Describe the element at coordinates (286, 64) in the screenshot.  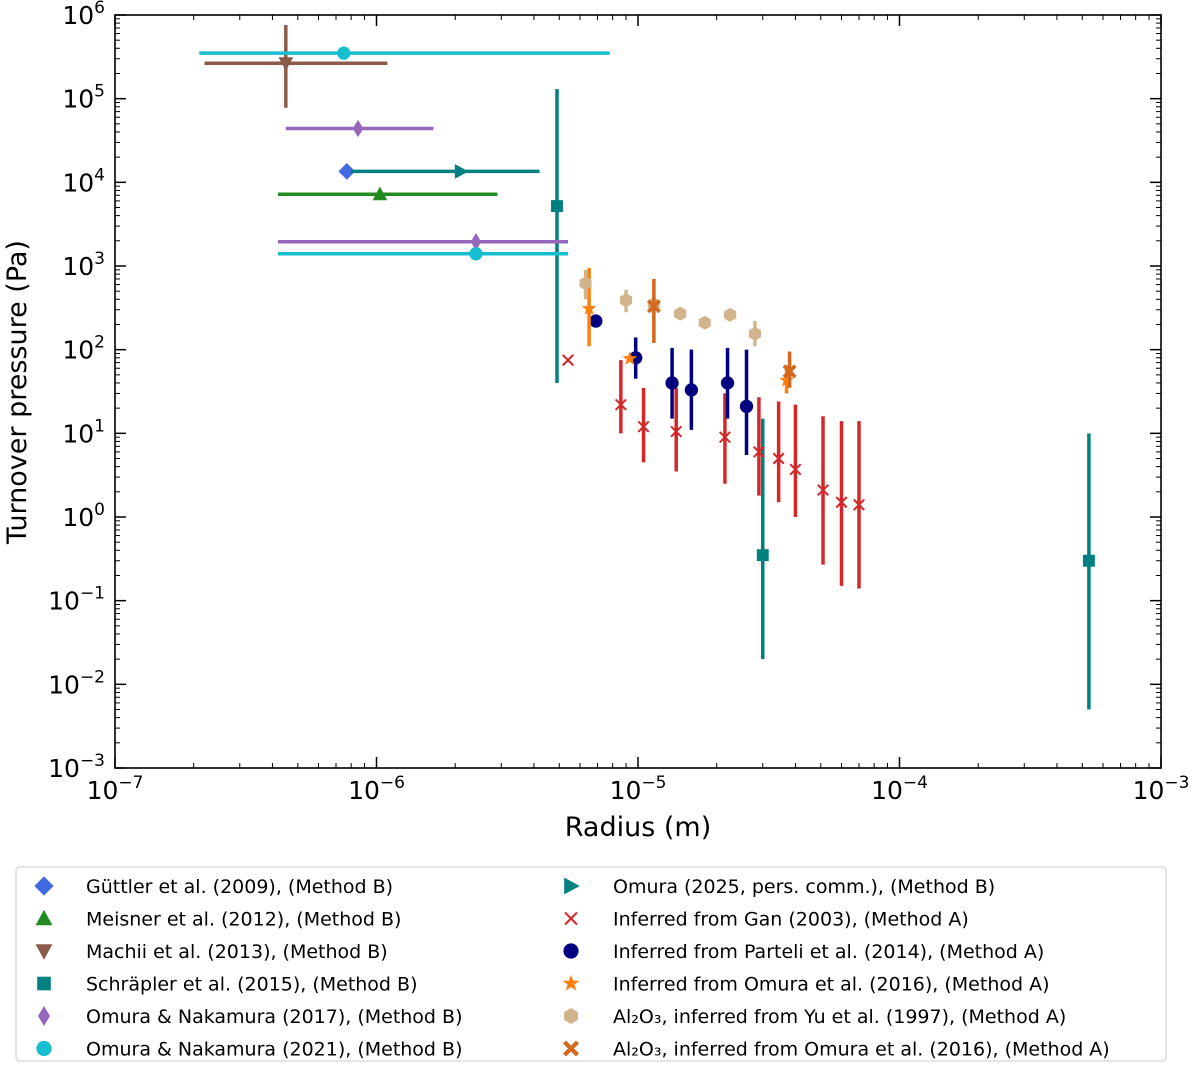
I see `machii-point` at that location.